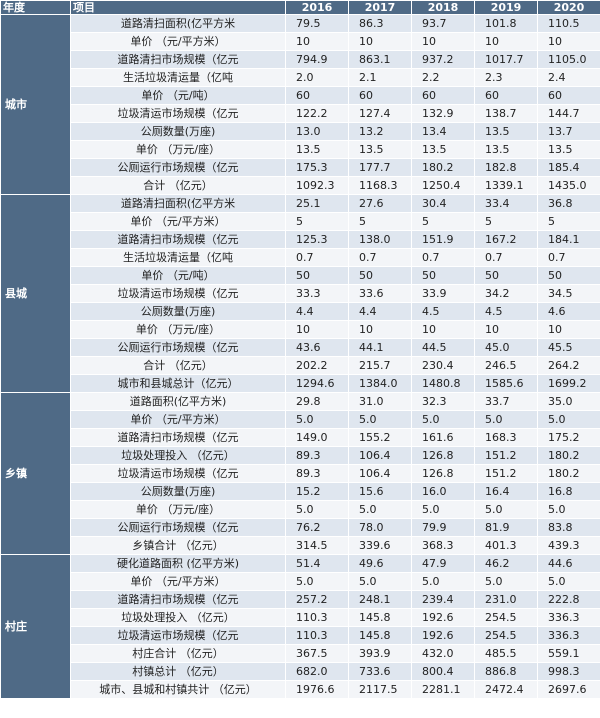  What do you see at coordinates (443, 563) in the screenshot?
I see `value-cell: 47.9` at bounding box center [443, 563].